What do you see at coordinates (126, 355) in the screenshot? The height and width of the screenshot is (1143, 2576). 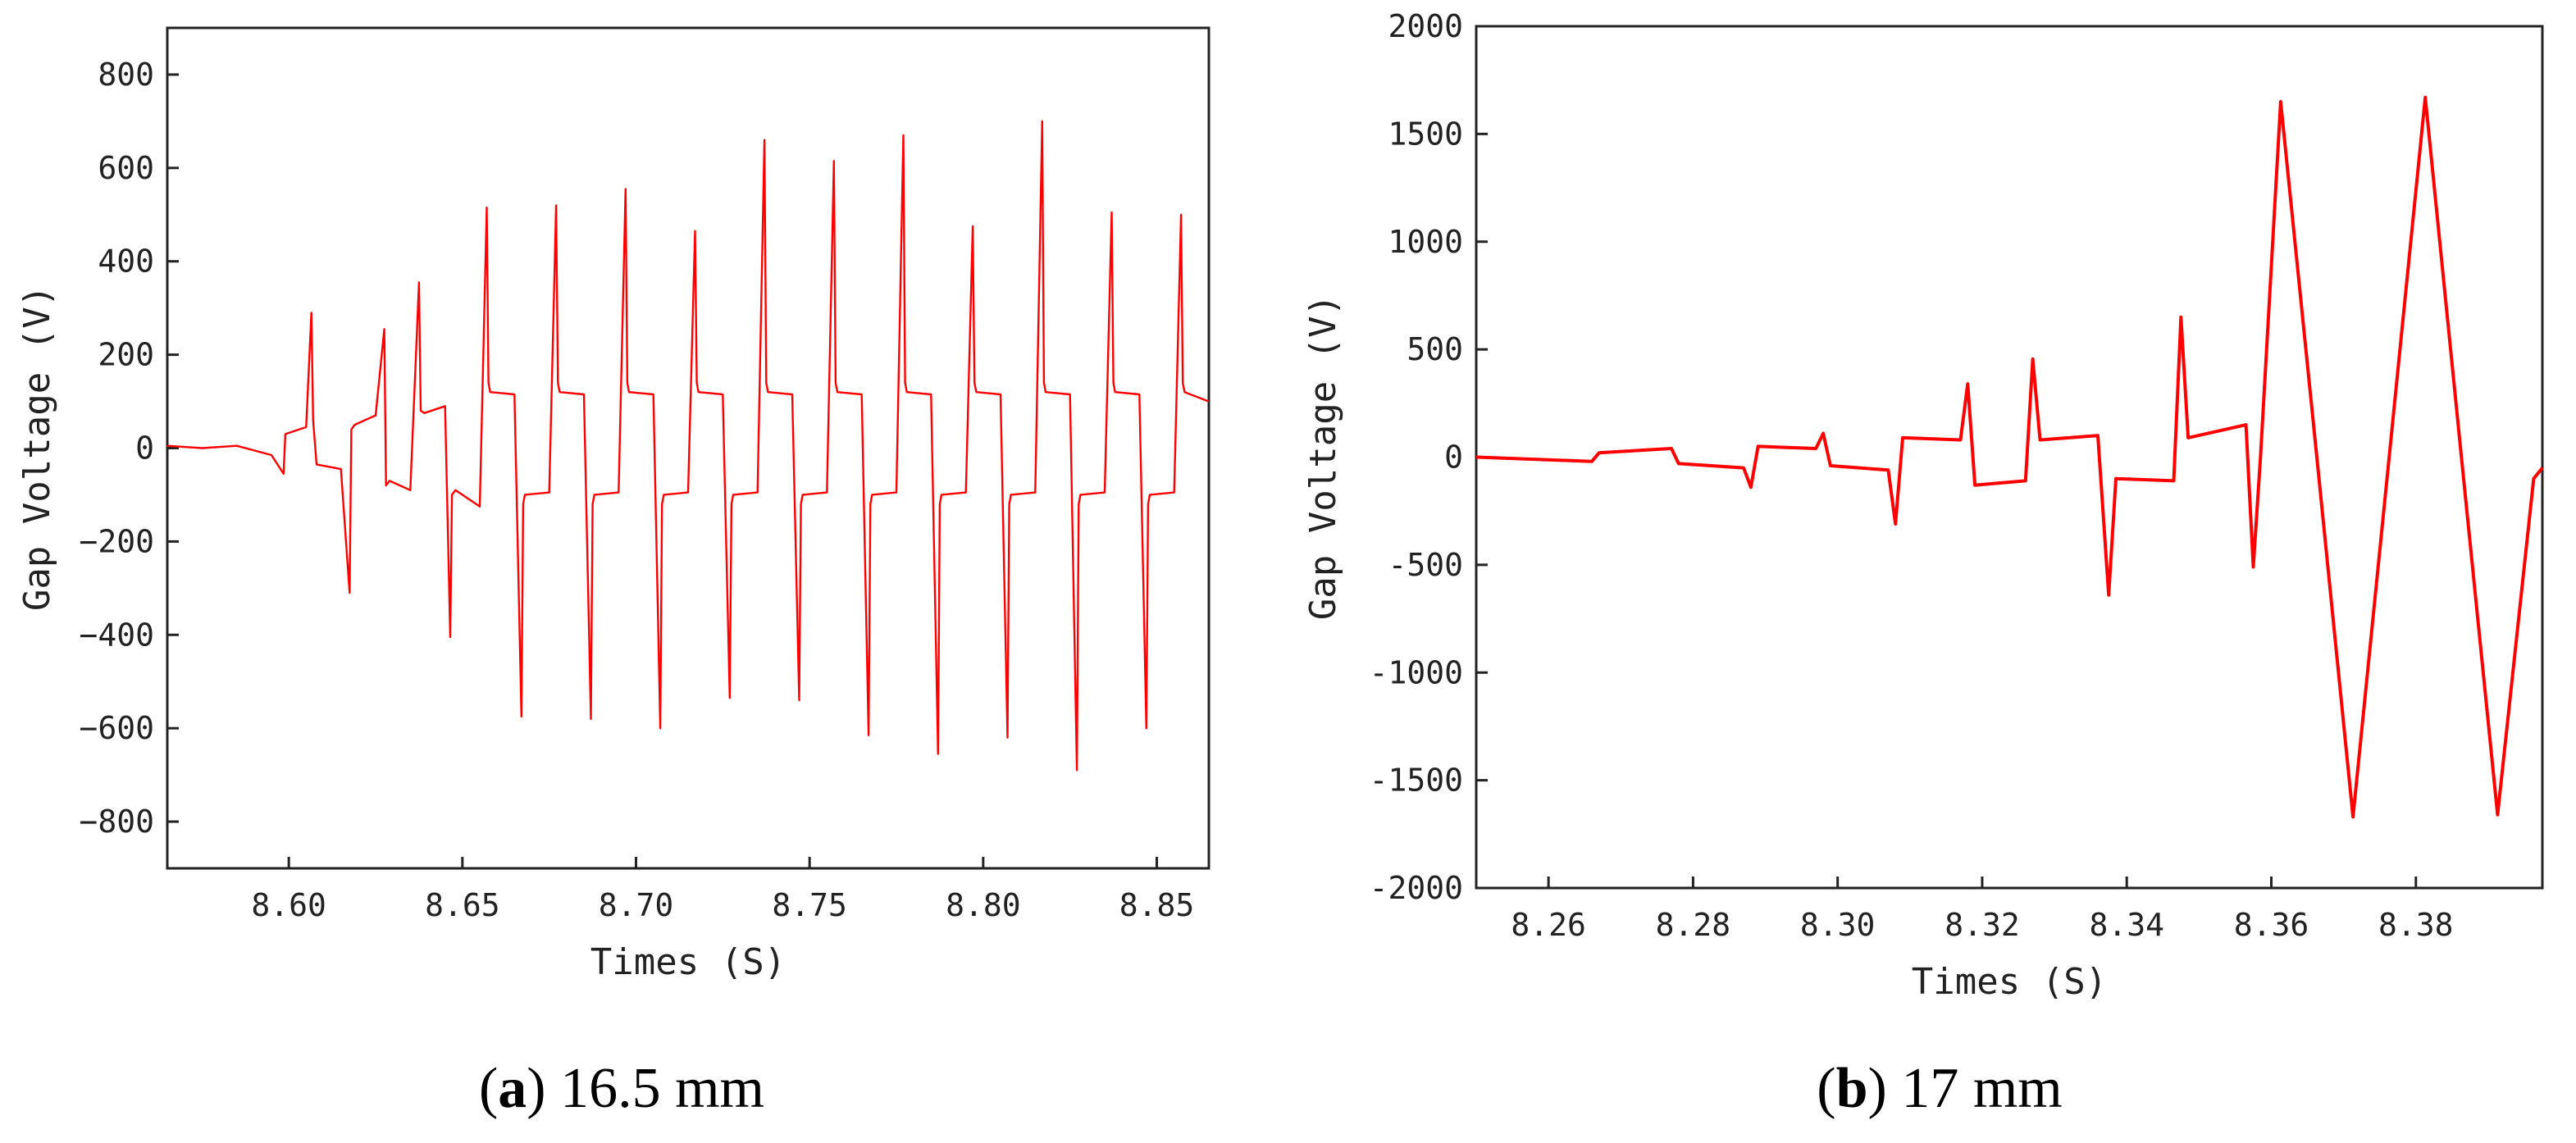 I see `y-tick-label: 200` at bounding box center [126, 355].